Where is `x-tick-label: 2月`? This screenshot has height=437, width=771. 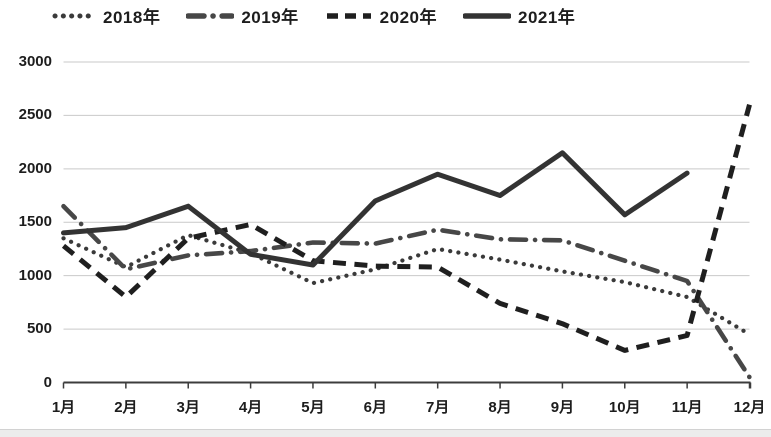 x-tick-label: 2月 is located at coordinates (126, 407).